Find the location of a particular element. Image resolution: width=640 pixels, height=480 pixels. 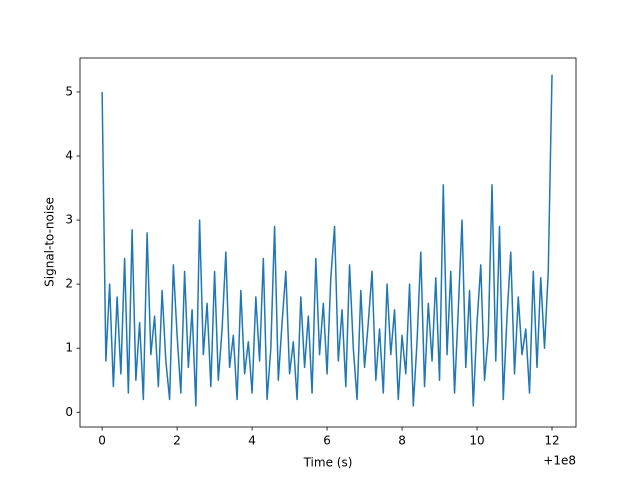

x-tick-label: 2 is located at coordinates (177, 441).